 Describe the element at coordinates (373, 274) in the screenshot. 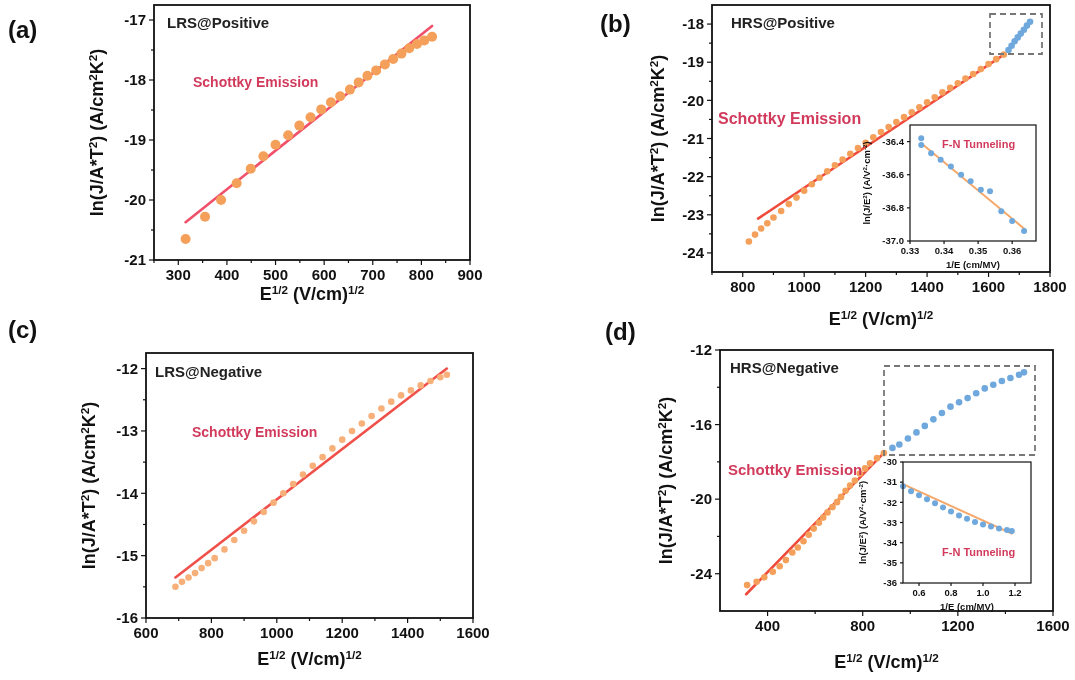

I see `x-tick-label: 700` at that location.